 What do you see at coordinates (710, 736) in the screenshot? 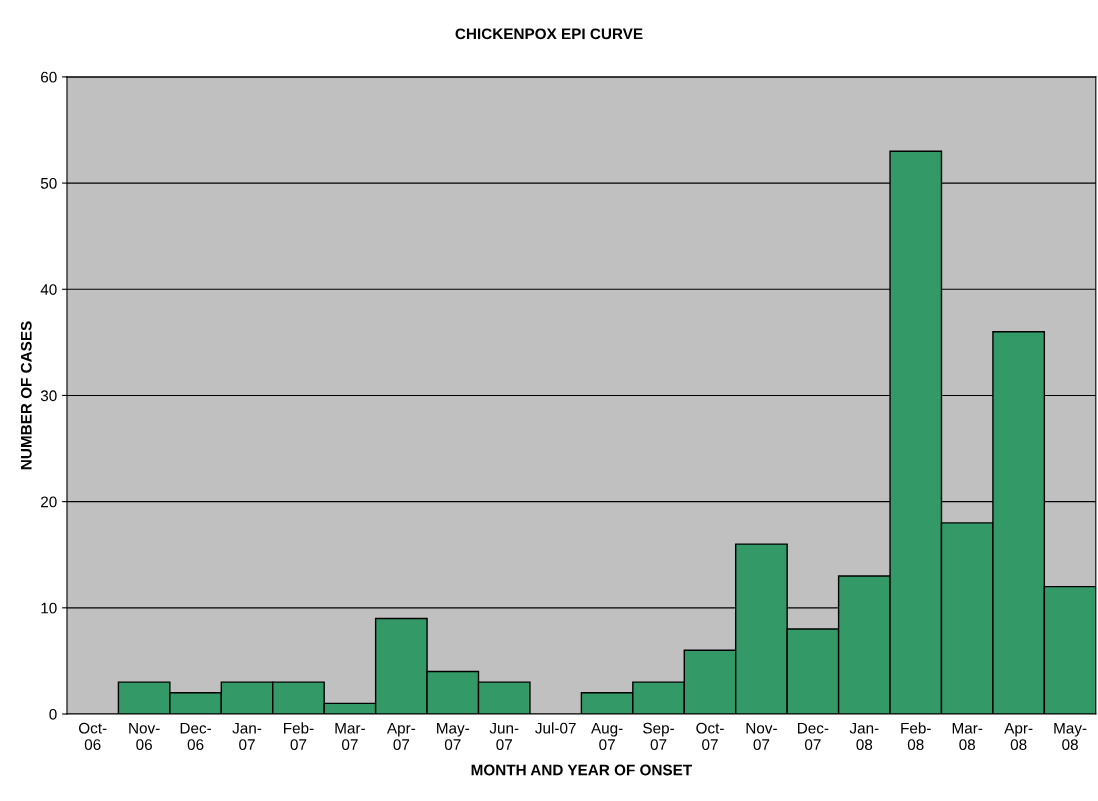
I see `x-tick-label: Oct- 07` at bounding box center [710, 736].